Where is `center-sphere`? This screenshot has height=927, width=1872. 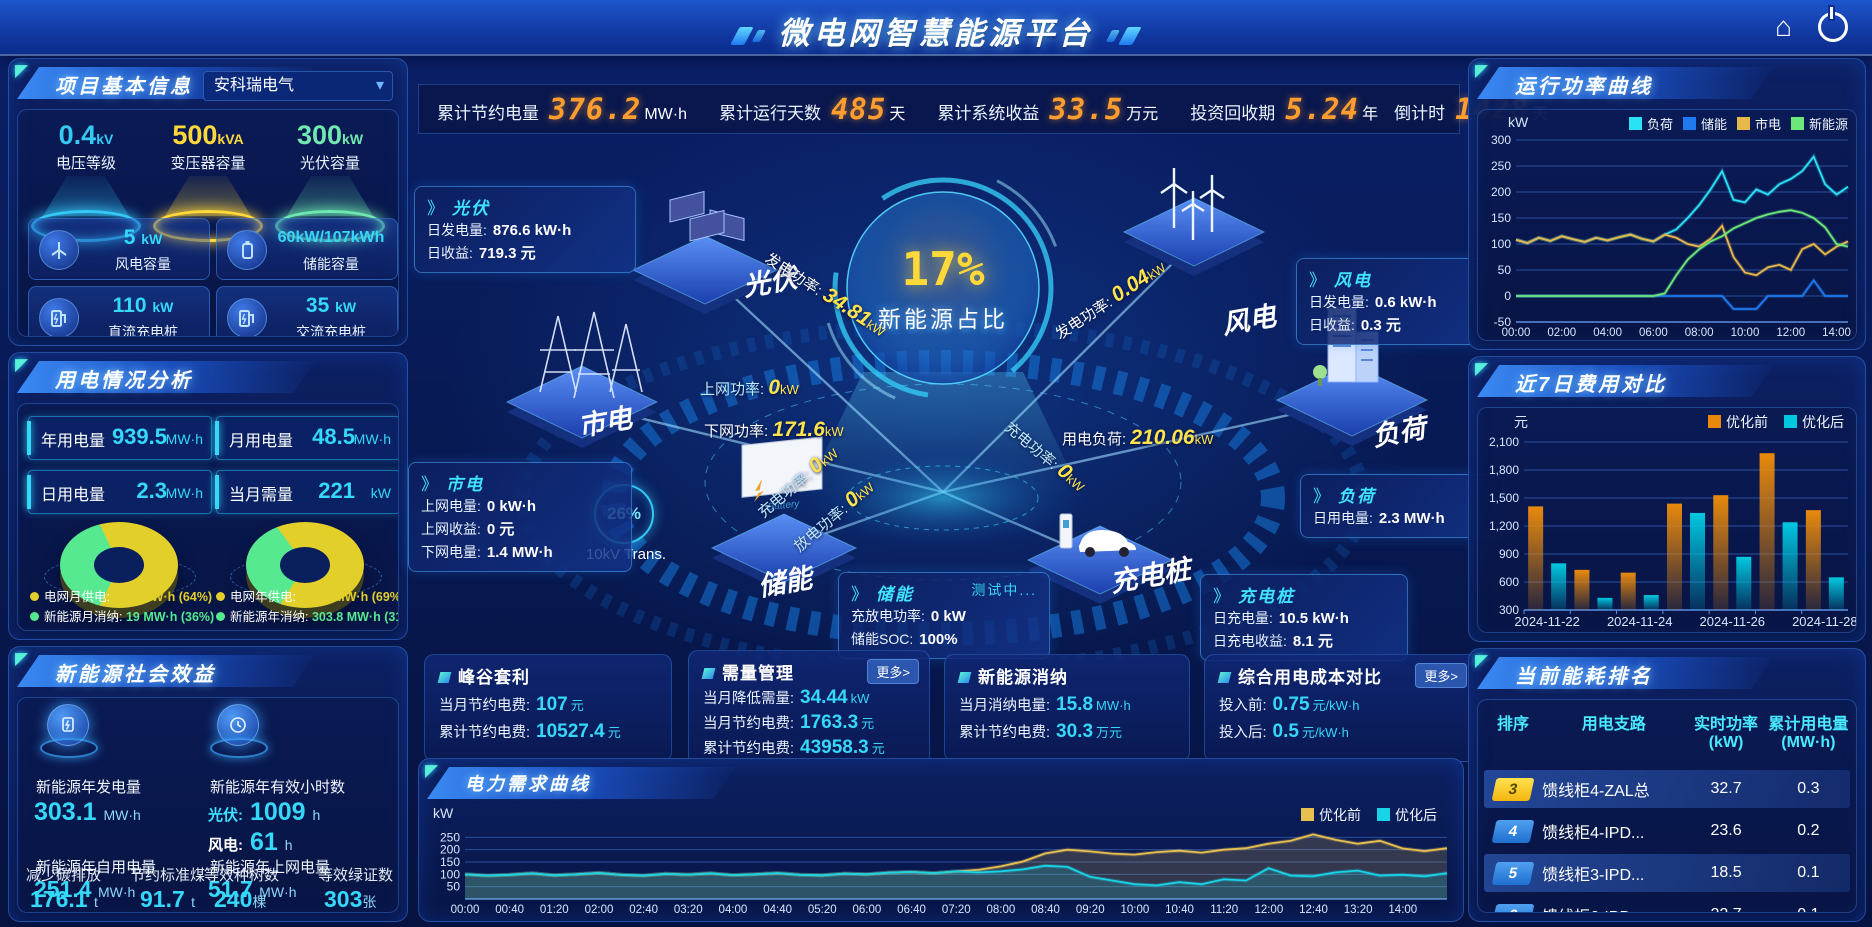
center-sphere is located at coordinates (943, 288).